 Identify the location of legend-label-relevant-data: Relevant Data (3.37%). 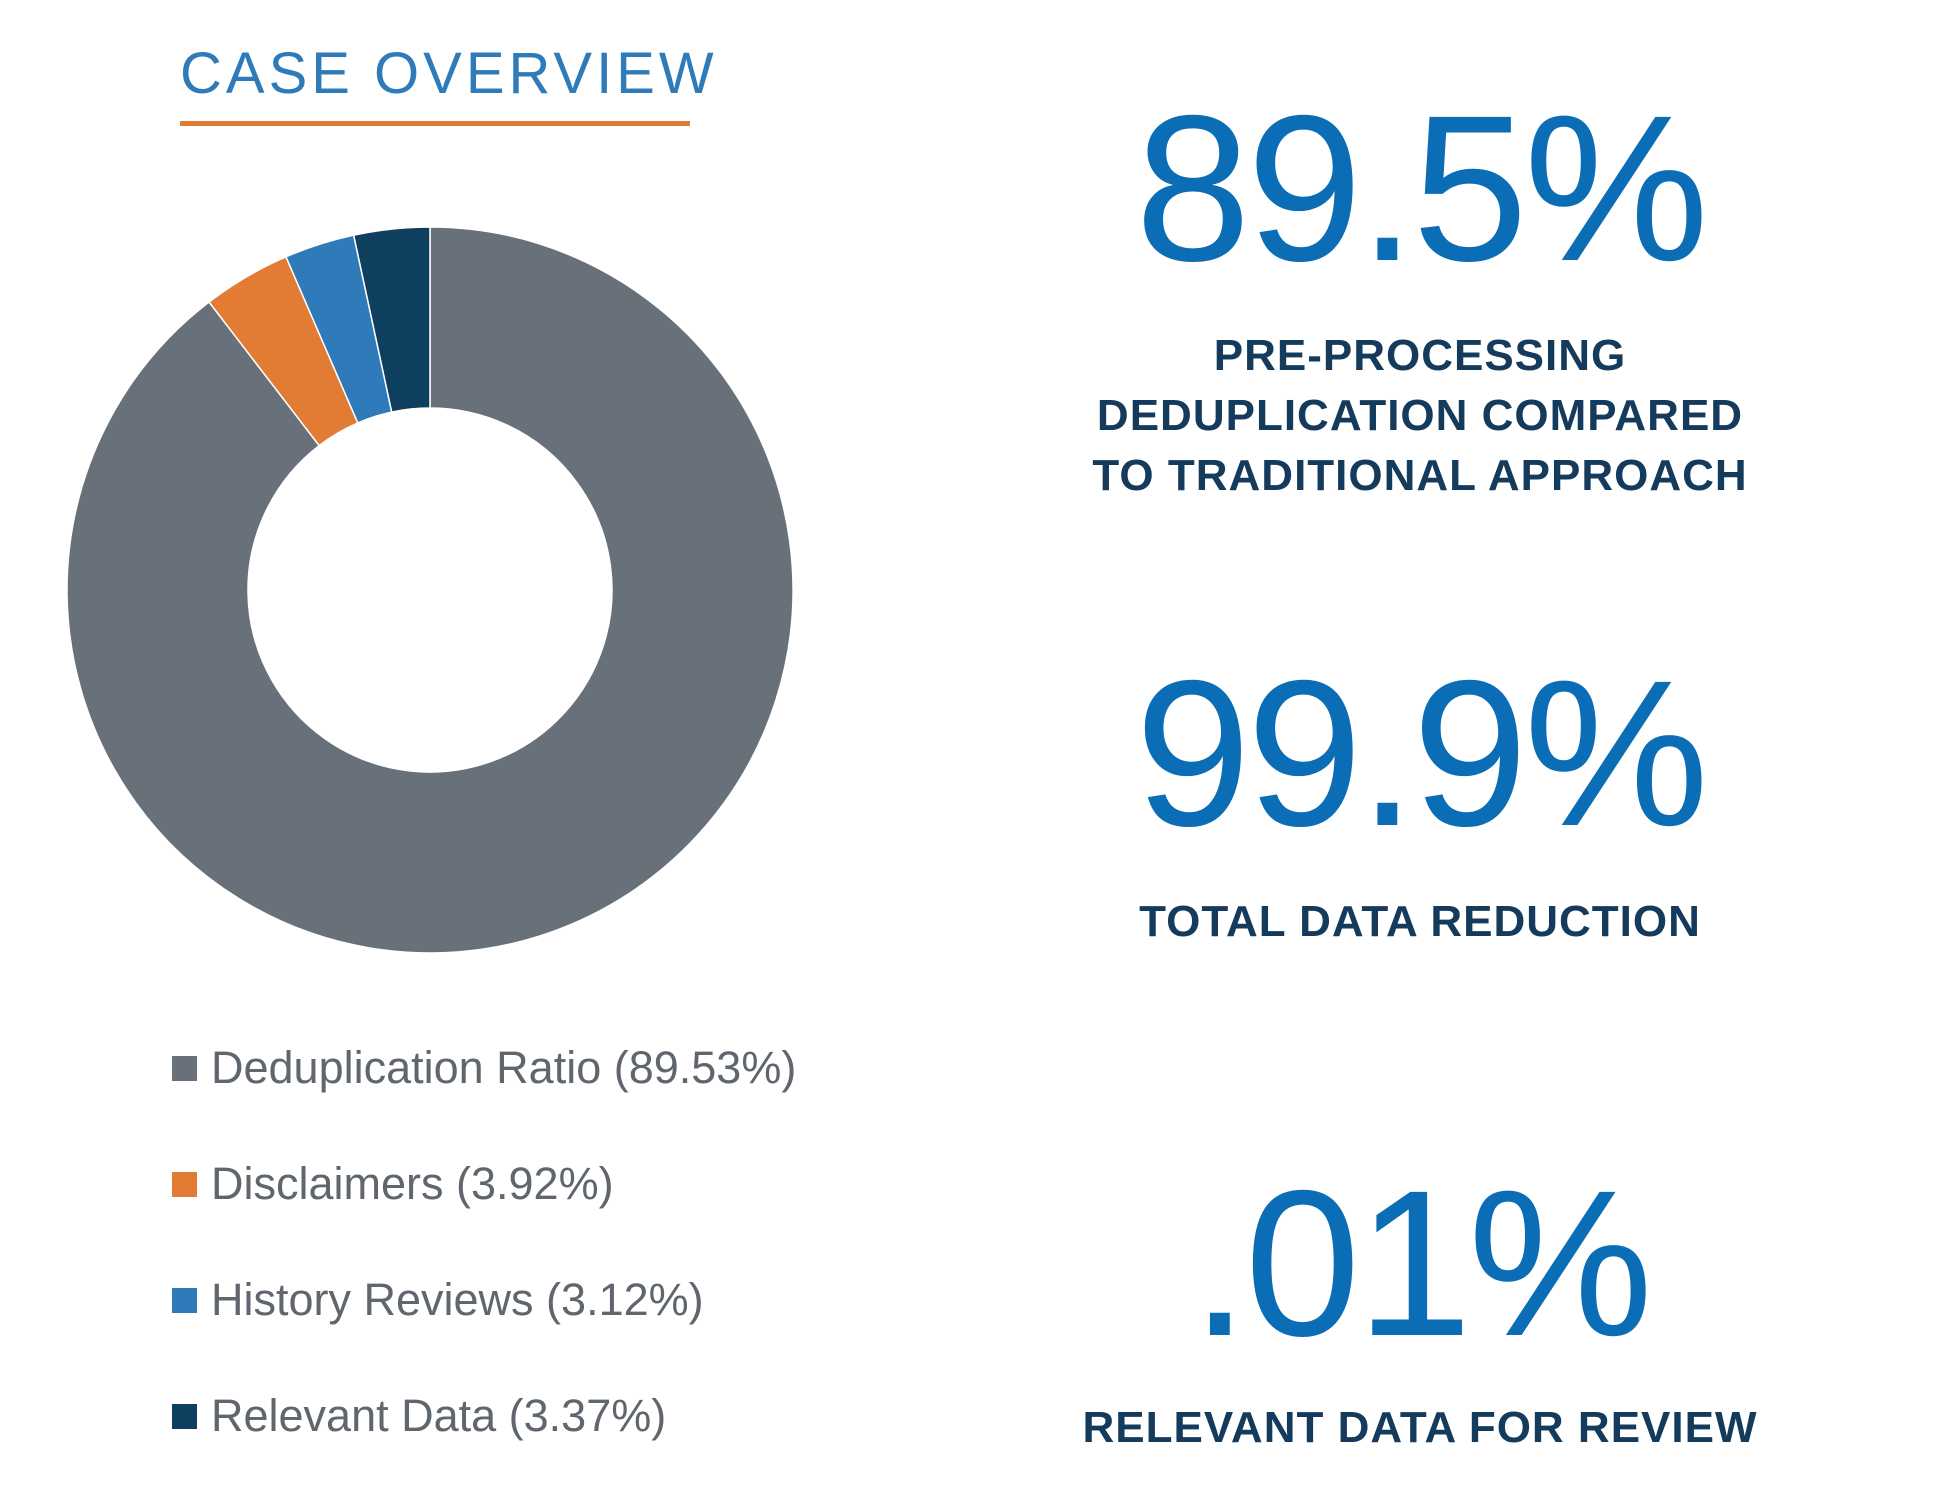
(439, 1415).